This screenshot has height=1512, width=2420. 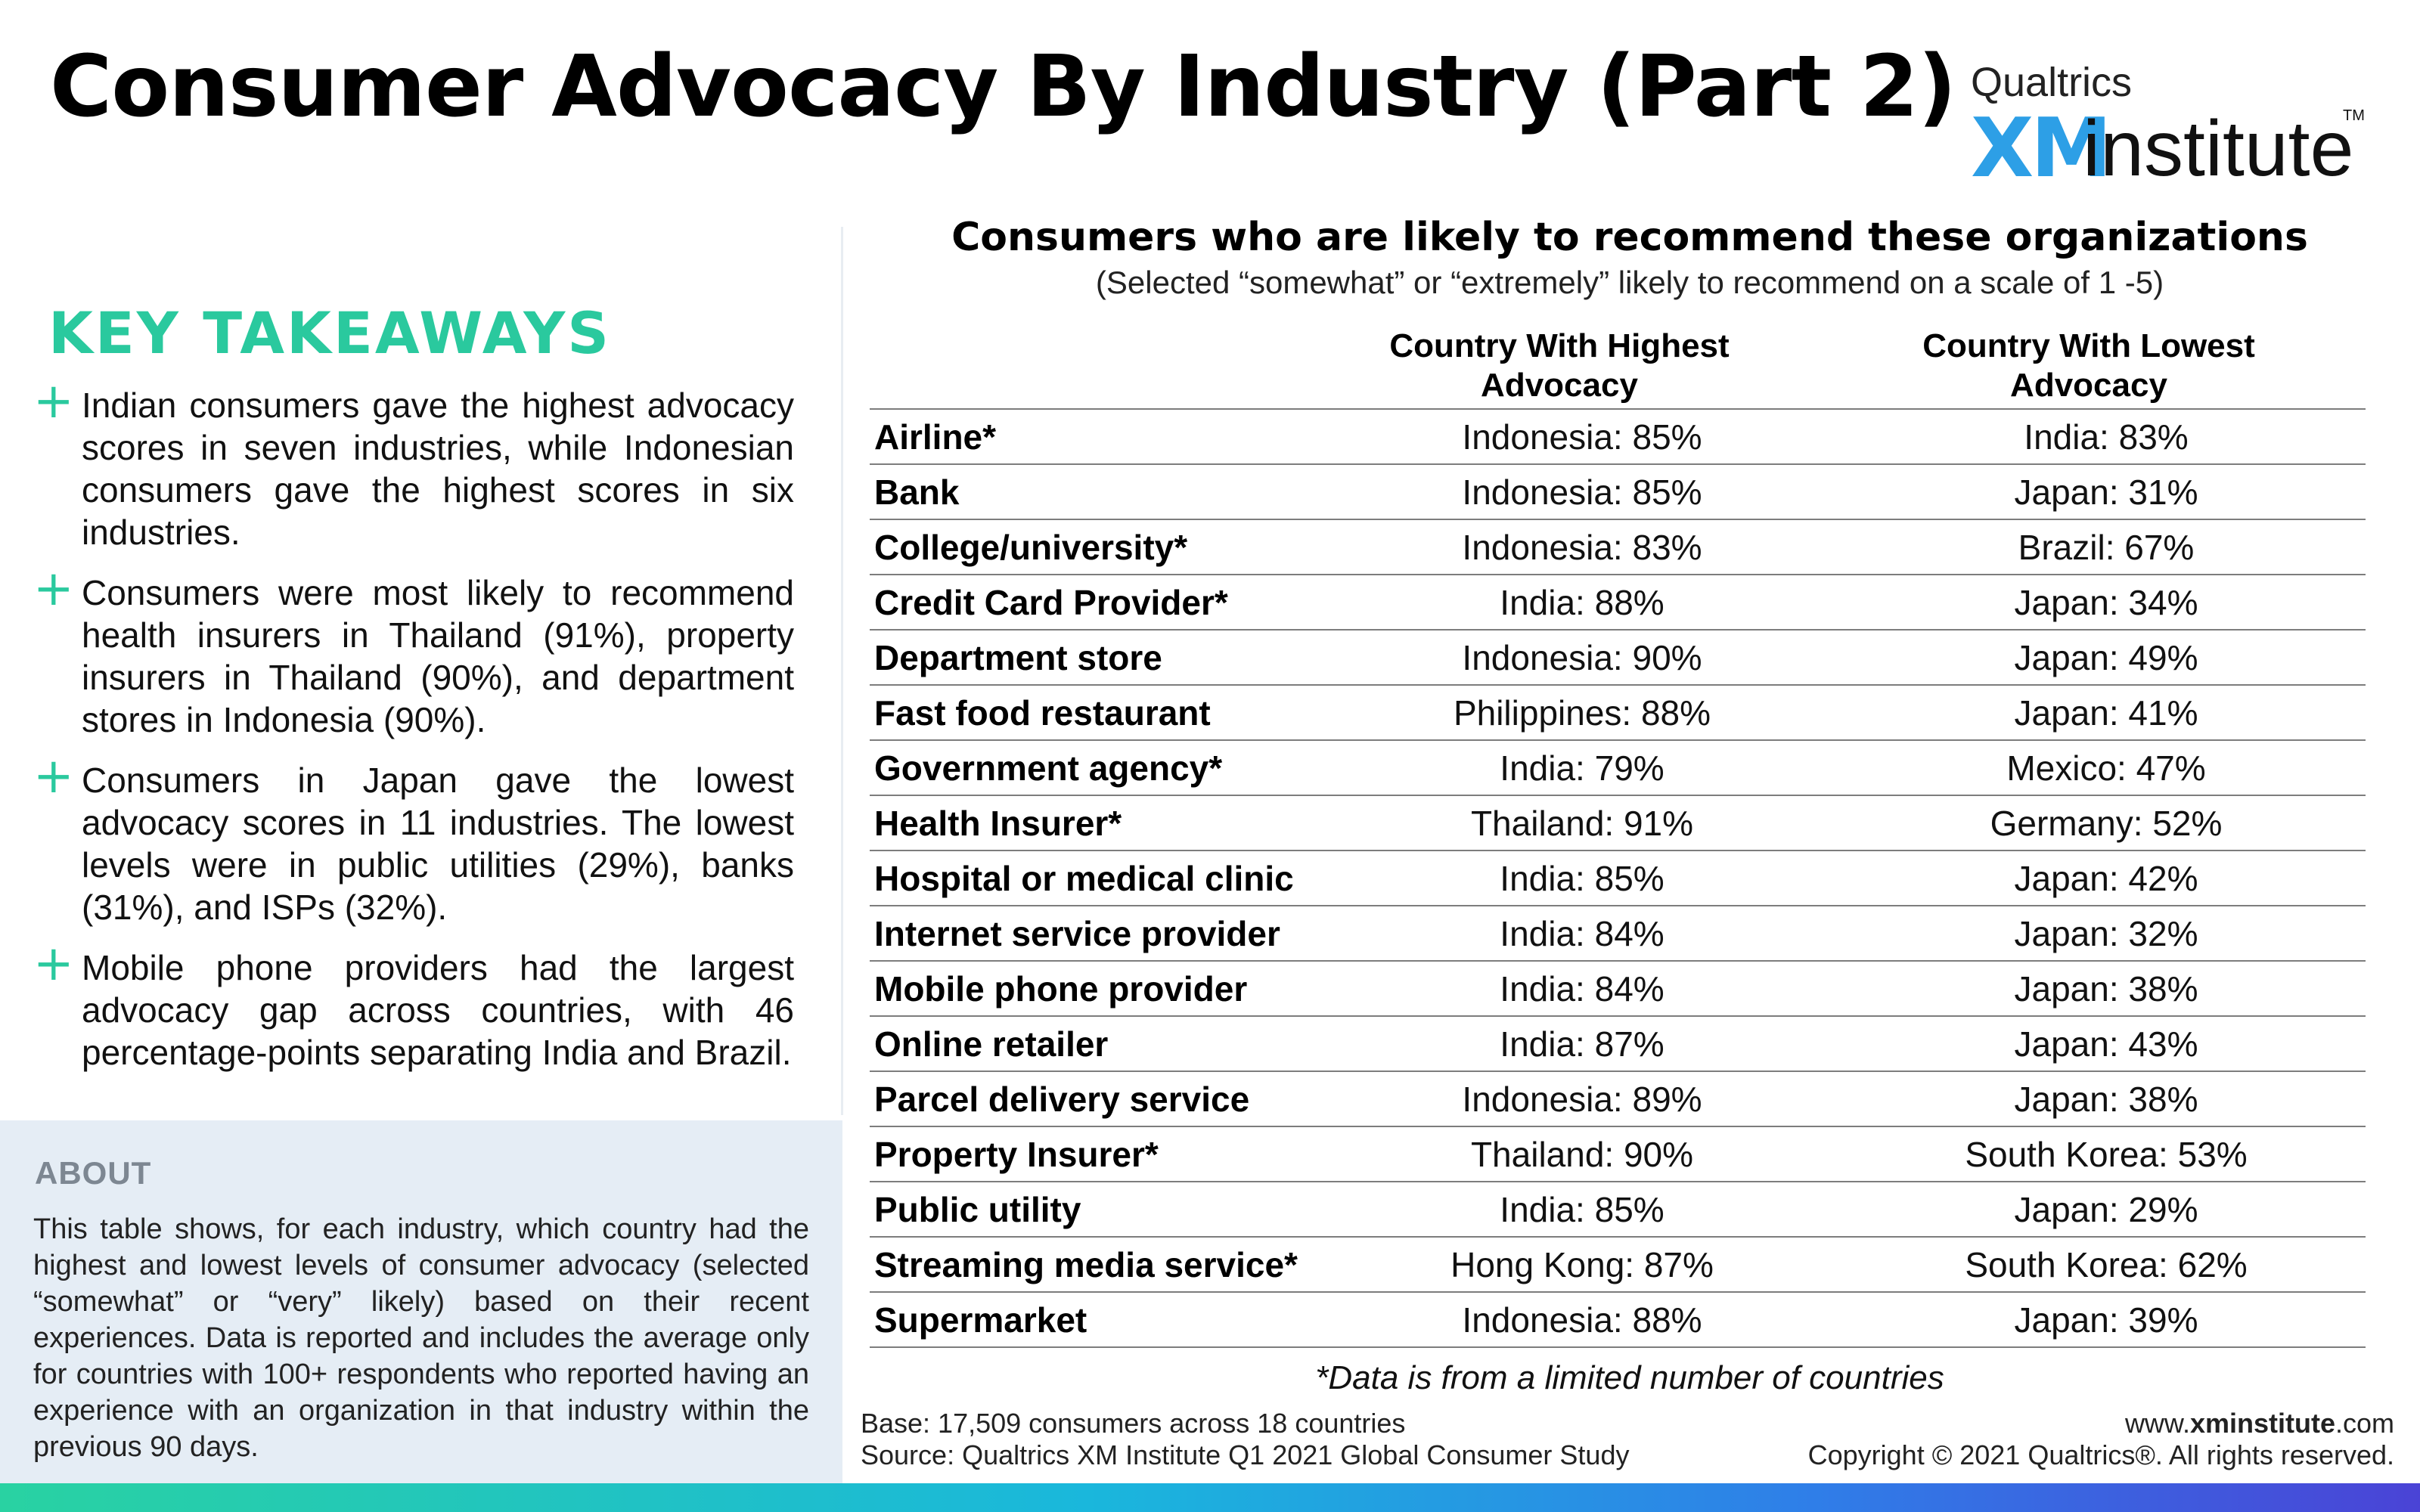 What do you see at coordinates (1093, 1043) in the screenshot?
I see `industry-cell: Online retailer` at bounding box center [1093, 1043].